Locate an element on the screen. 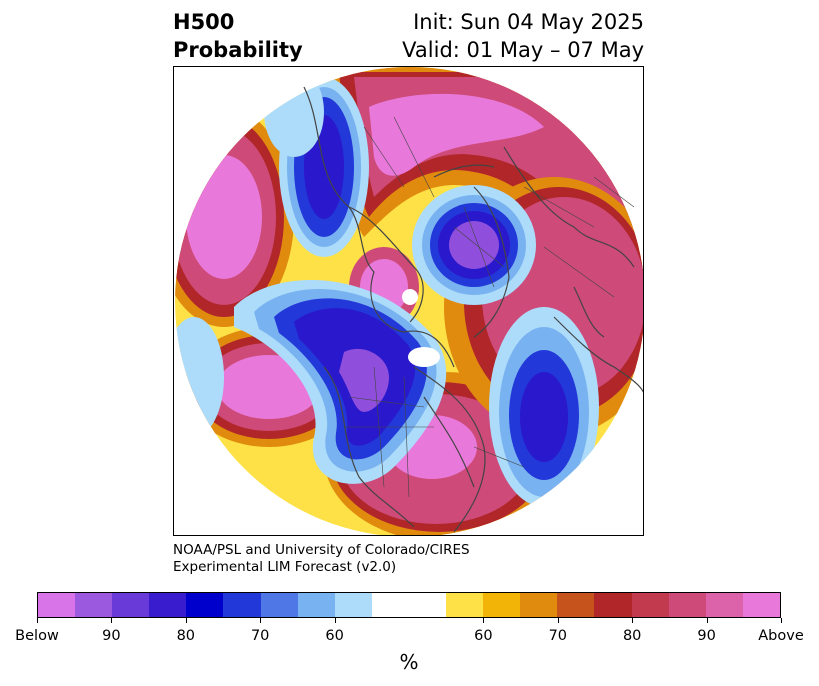 The width and height of the screenshot is (819, 686). valid-range: Valid: 01 May – 07 May is located at coordinates (523, 50).